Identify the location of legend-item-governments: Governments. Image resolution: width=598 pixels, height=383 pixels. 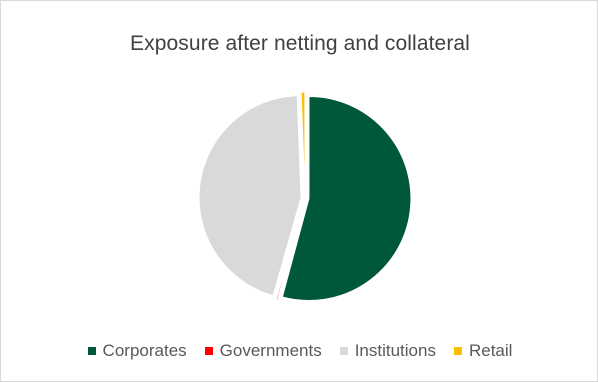
(263, 351).